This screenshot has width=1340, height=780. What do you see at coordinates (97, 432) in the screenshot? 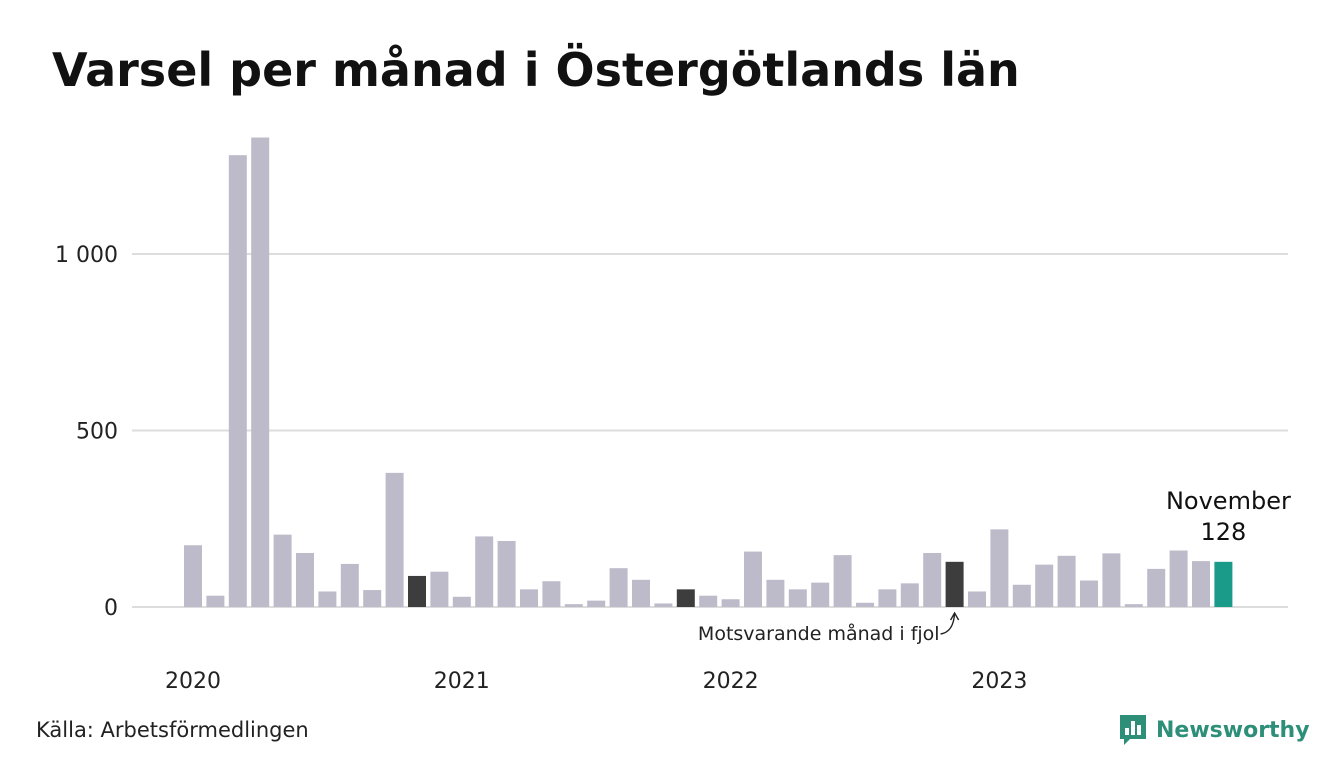
I see `y-tick-label: 500` at bounding box center [97, 432].